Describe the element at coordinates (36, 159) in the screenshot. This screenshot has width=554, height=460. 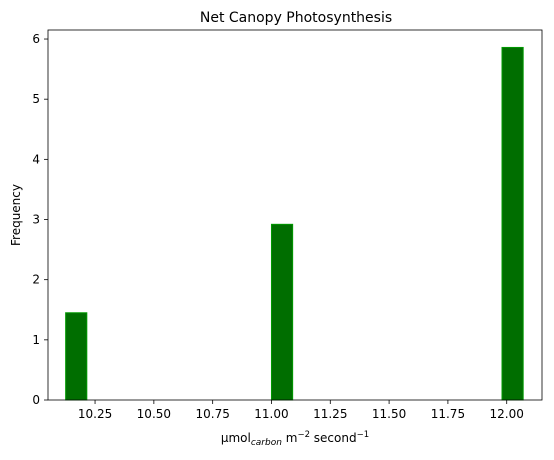
I see `y-tick-label: 4` at that location.